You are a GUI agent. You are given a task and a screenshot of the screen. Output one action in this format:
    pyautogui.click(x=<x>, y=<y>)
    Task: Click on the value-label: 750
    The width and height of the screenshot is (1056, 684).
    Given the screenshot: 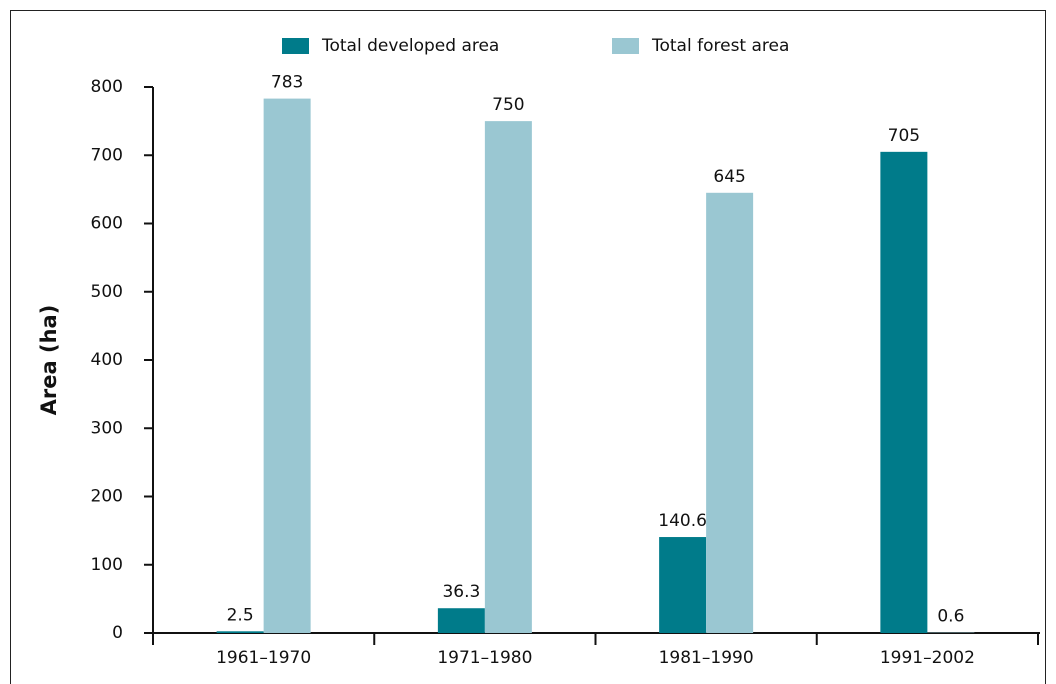 What is the action you would take?
    pyautogui.click(x=508, y=105)
    